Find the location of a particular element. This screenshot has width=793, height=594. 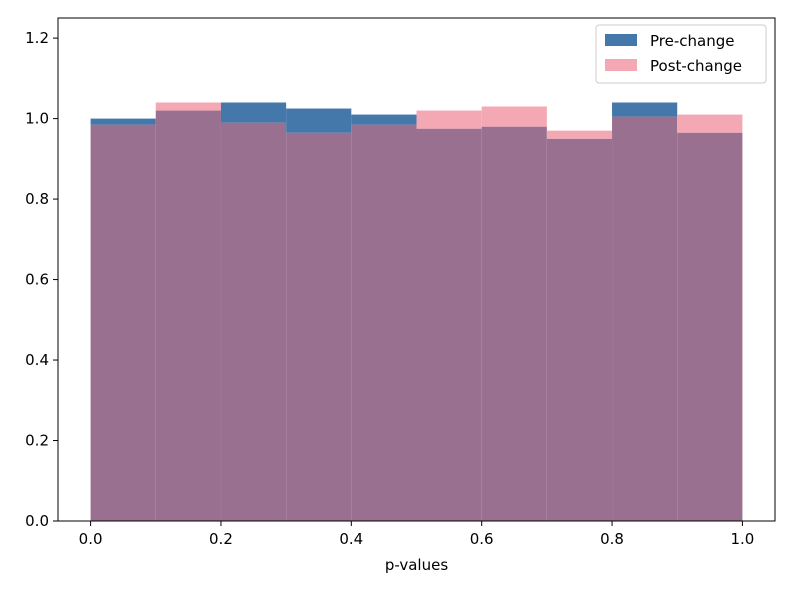

y-axis-ticks: 0.0 0.2 0.4 0.6 0.8 1.0 1.2 is located at coordinates (41, 279).